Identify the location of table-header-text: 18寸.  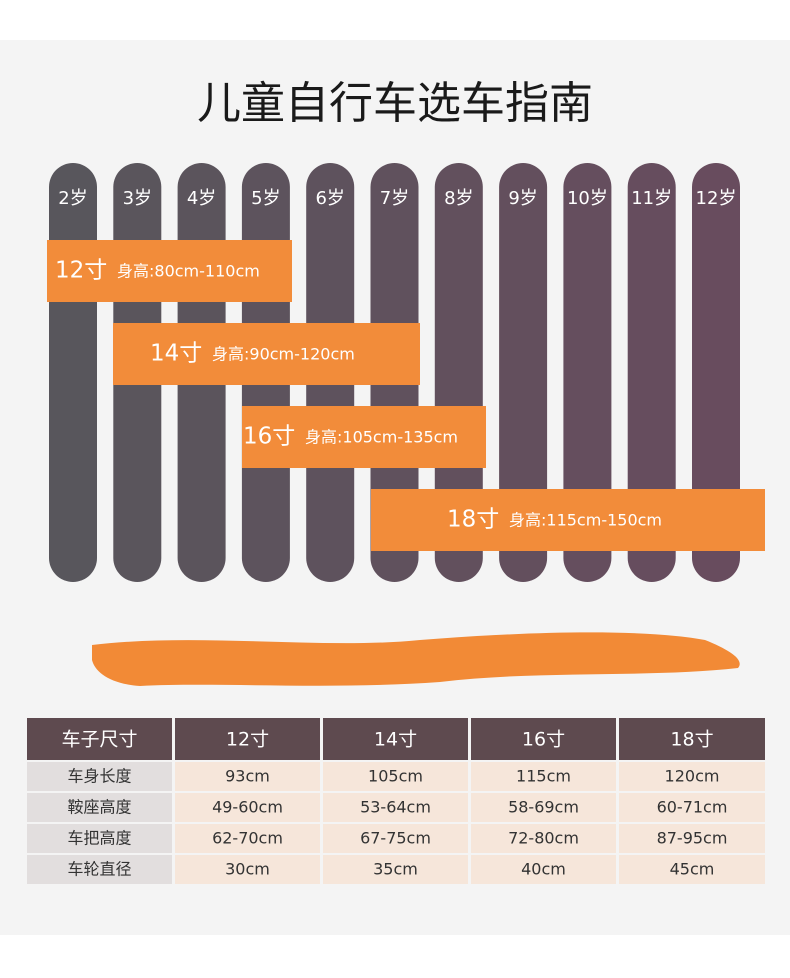
(691, 740).